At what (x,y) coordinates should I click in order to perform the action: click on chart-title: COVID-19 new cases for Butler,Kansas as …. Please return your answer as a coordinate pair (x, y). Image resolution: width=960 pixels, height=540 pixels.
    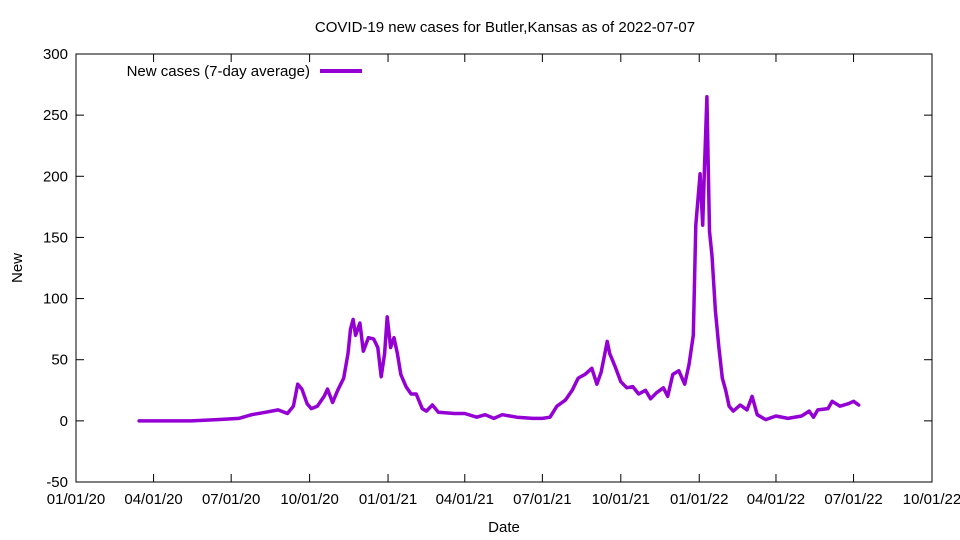
    Looking at the image, I should click on (505, 27).